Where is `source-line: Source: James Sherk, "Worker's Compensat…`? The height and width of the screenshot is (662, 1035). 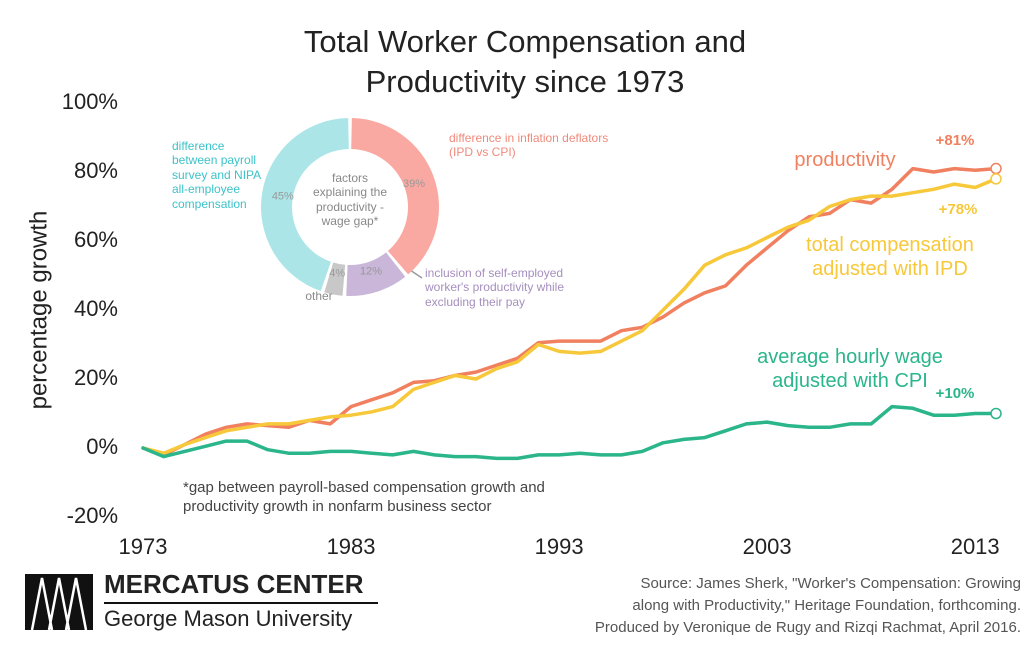 source-line: Source: James Sherk, "Worker's Compensat… is located at coordinates (830, 583).